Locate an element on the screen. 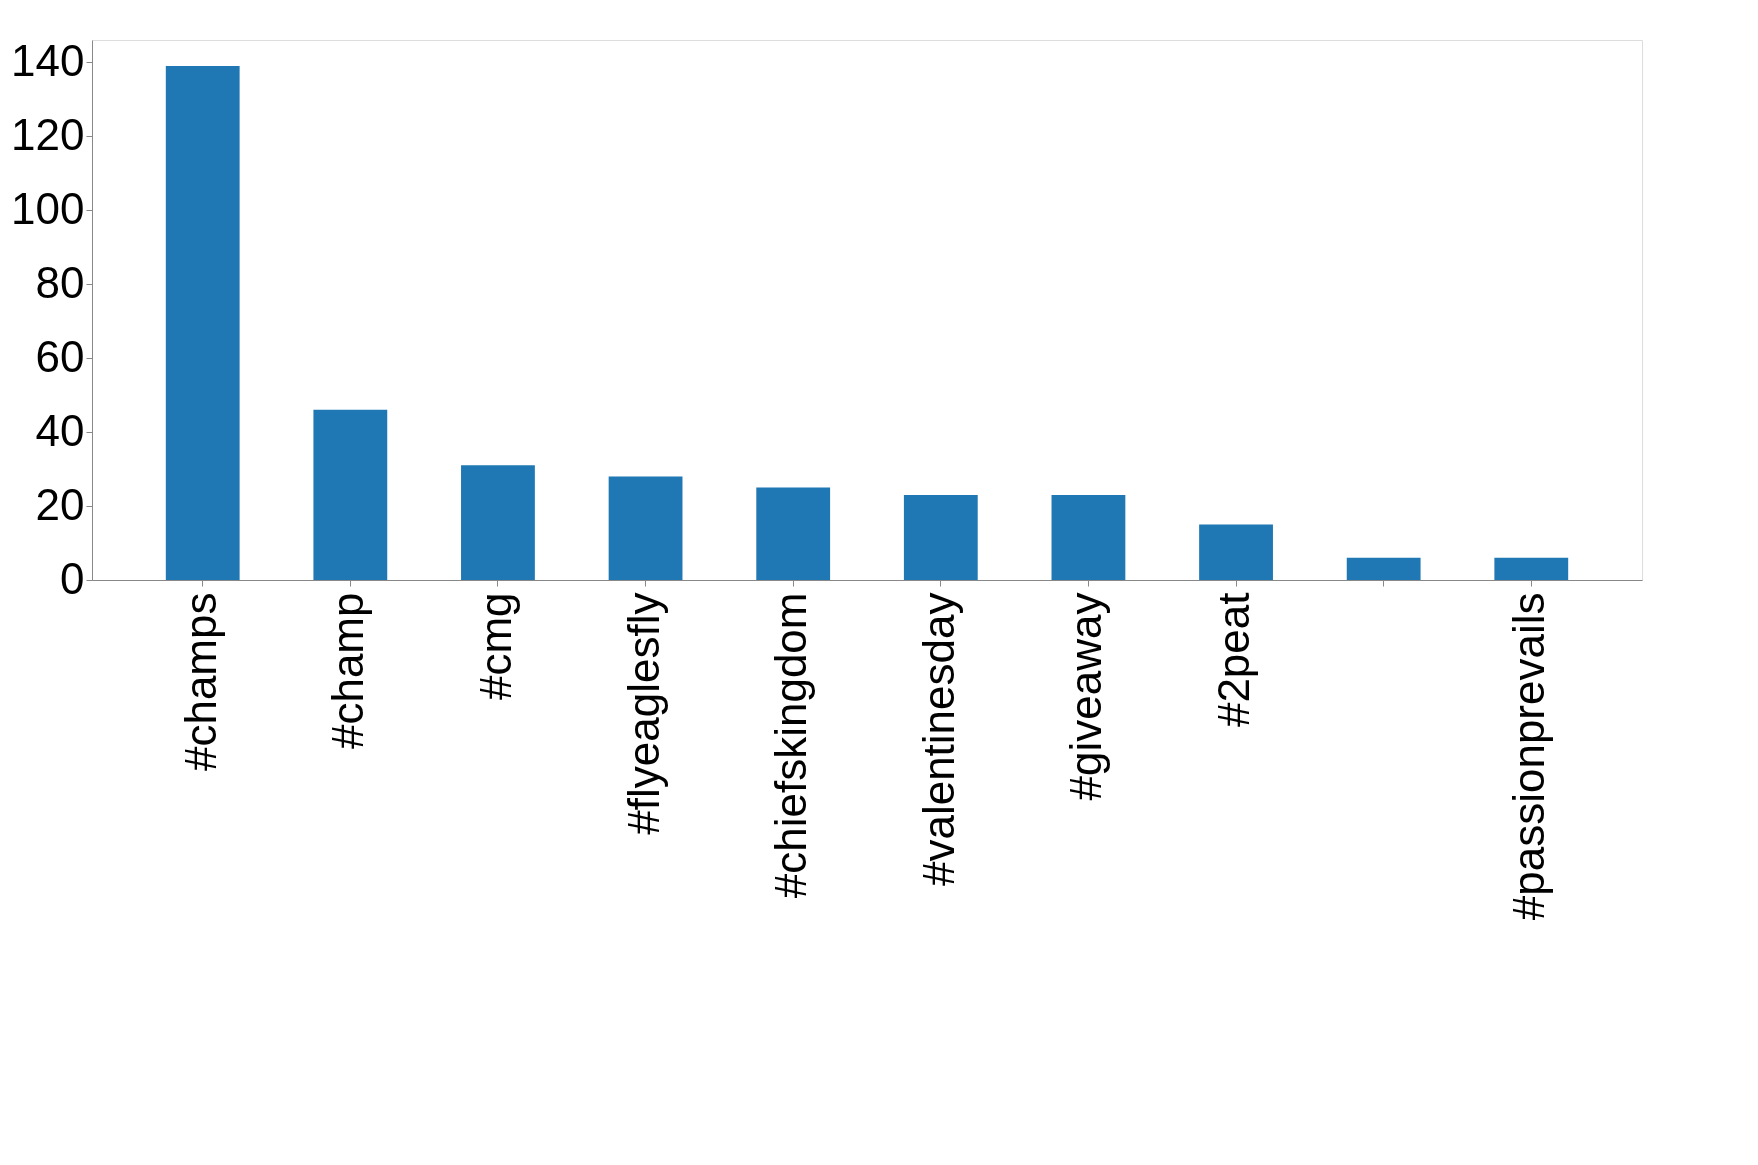 Image resolution: width=1758 pixels, height=1165 pixels. x-tick-label: #chiefskingdom is located at coordinates (791, 745).